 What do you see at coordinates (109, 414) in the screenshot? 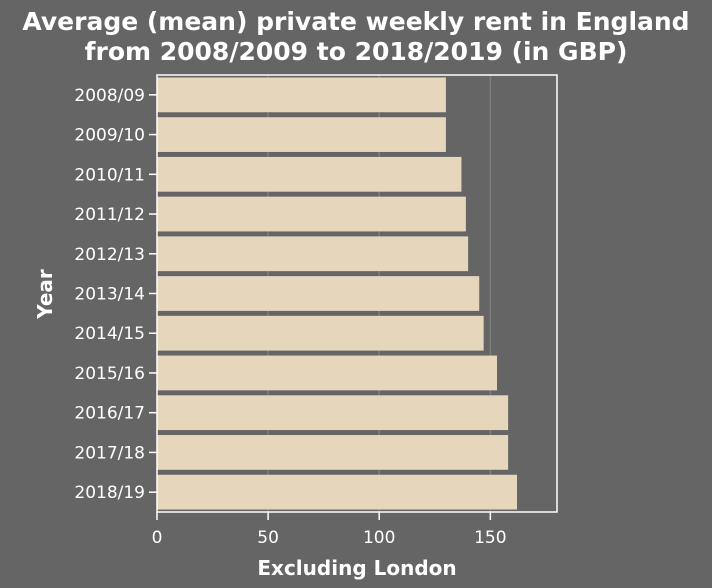
I see `y-tick-label: 2016/17` at bounding box center [109, 414].